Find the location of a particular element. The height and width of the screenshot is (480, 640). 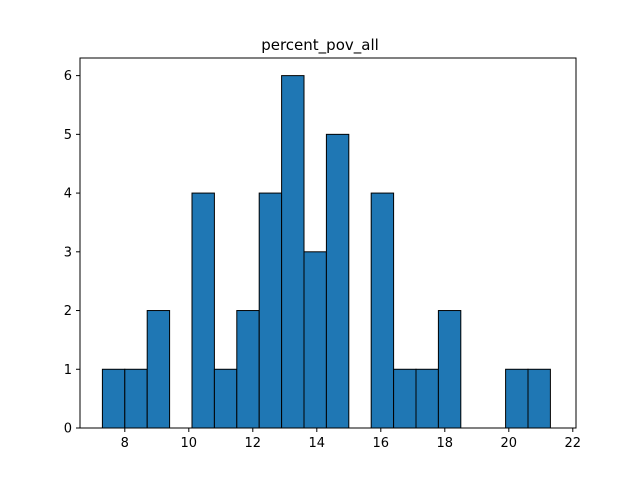

chart-title: percent_pov_all is located at coordinates (320, 45).